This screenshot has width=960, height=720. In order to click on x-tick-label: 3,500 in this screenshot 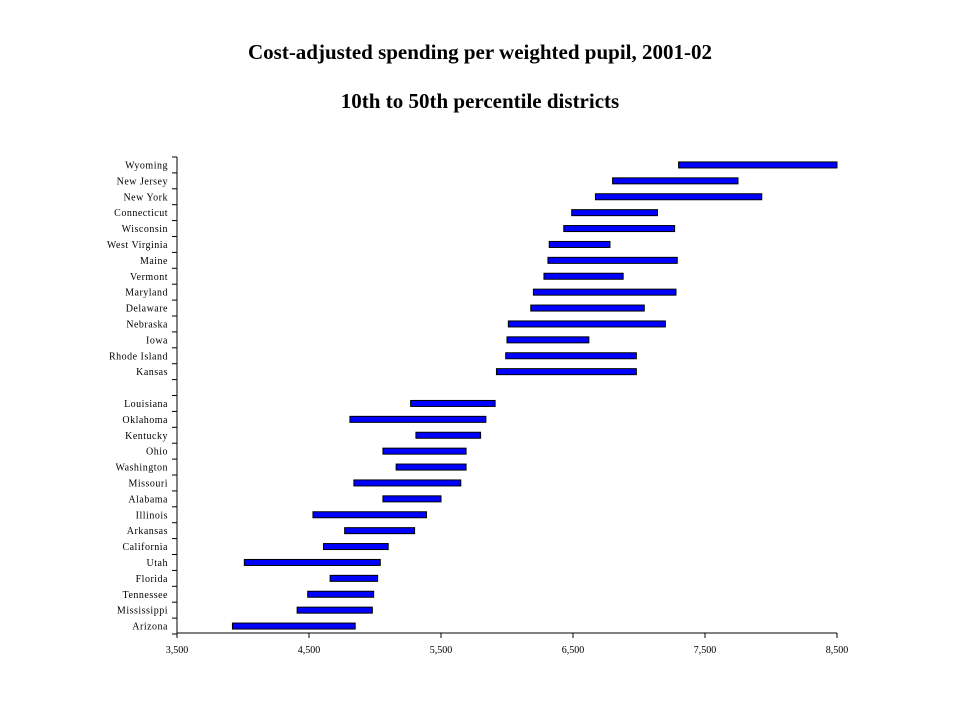, I will do `click(177, 650)`.